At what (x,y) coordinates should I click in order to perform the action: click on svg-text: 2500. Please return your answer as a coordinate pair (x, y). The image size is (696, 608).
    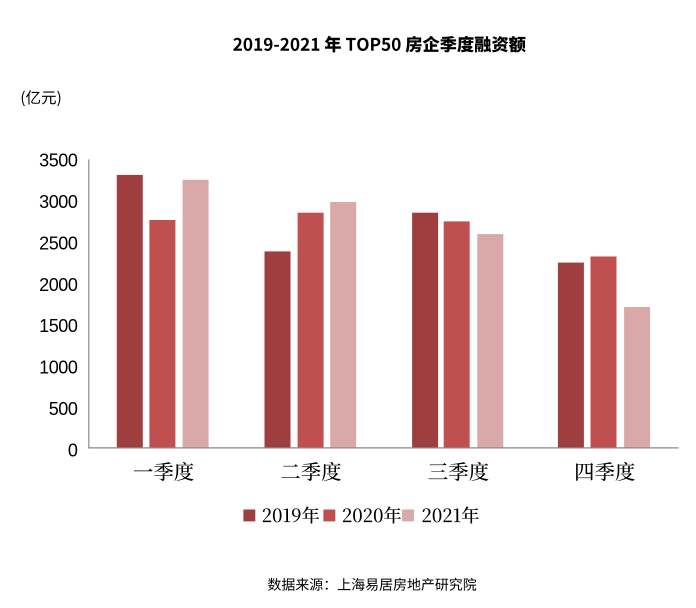
    Looking at the image, I should click on (58, 244).